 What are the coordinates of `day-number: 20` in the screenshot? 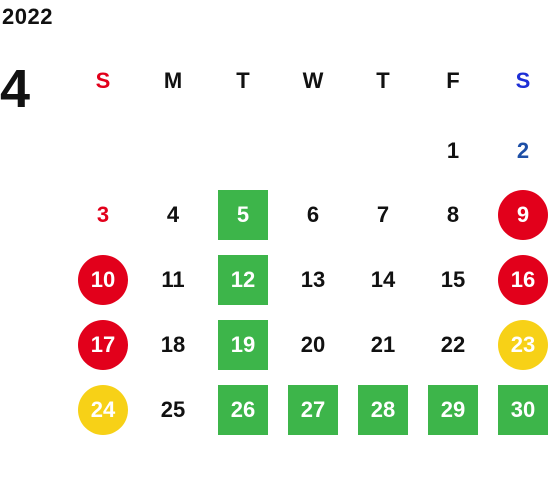 It's located at (313, 344).